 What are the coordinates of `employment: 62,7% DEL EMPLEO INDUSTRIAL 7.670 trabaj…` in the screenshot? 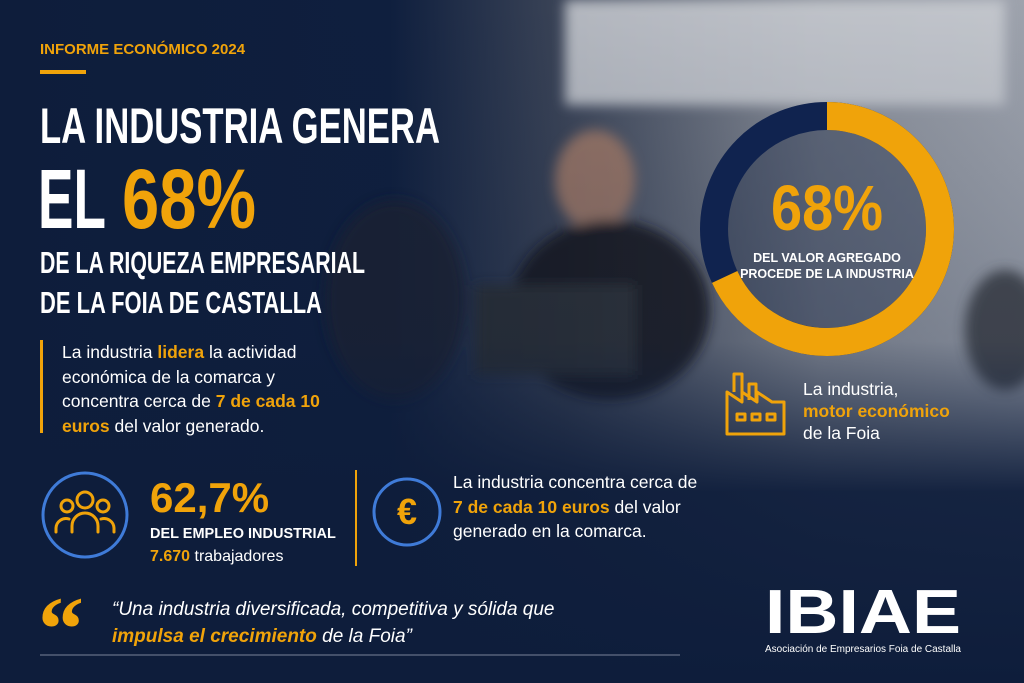 It's located at (243, 520).